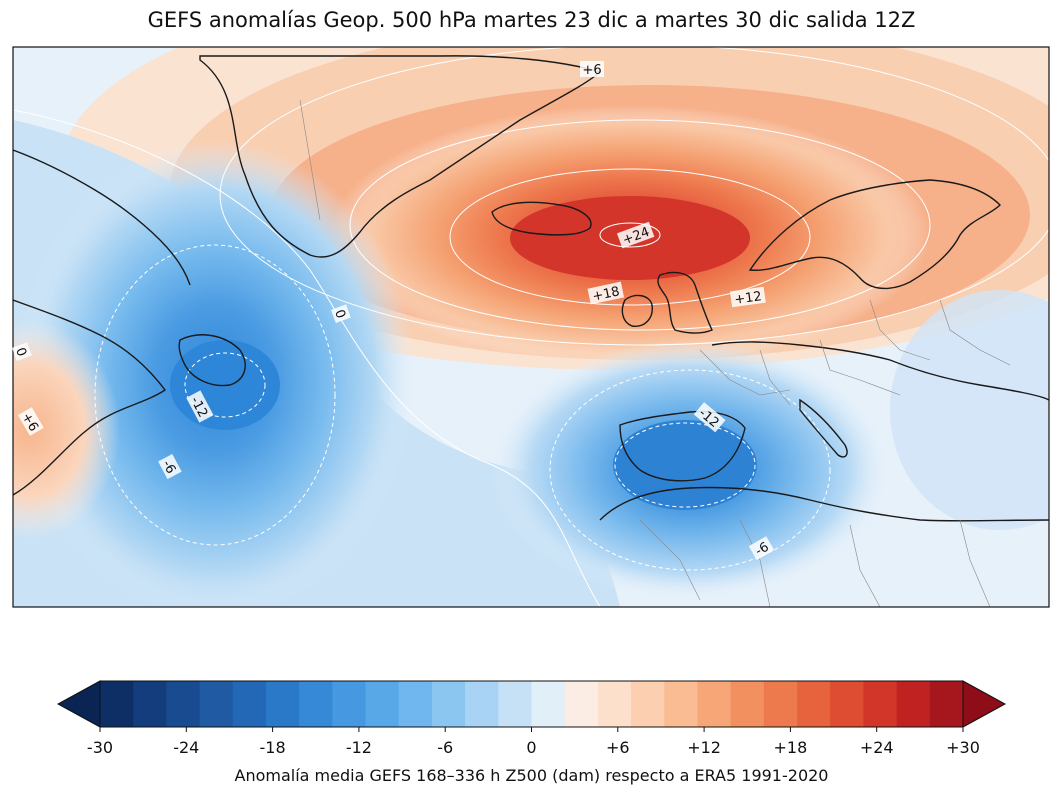  What do you see at coordinates (618, 747) in the screenshot?
I see `colorbar-tick-label: +6` at bounding box center [618, 747].